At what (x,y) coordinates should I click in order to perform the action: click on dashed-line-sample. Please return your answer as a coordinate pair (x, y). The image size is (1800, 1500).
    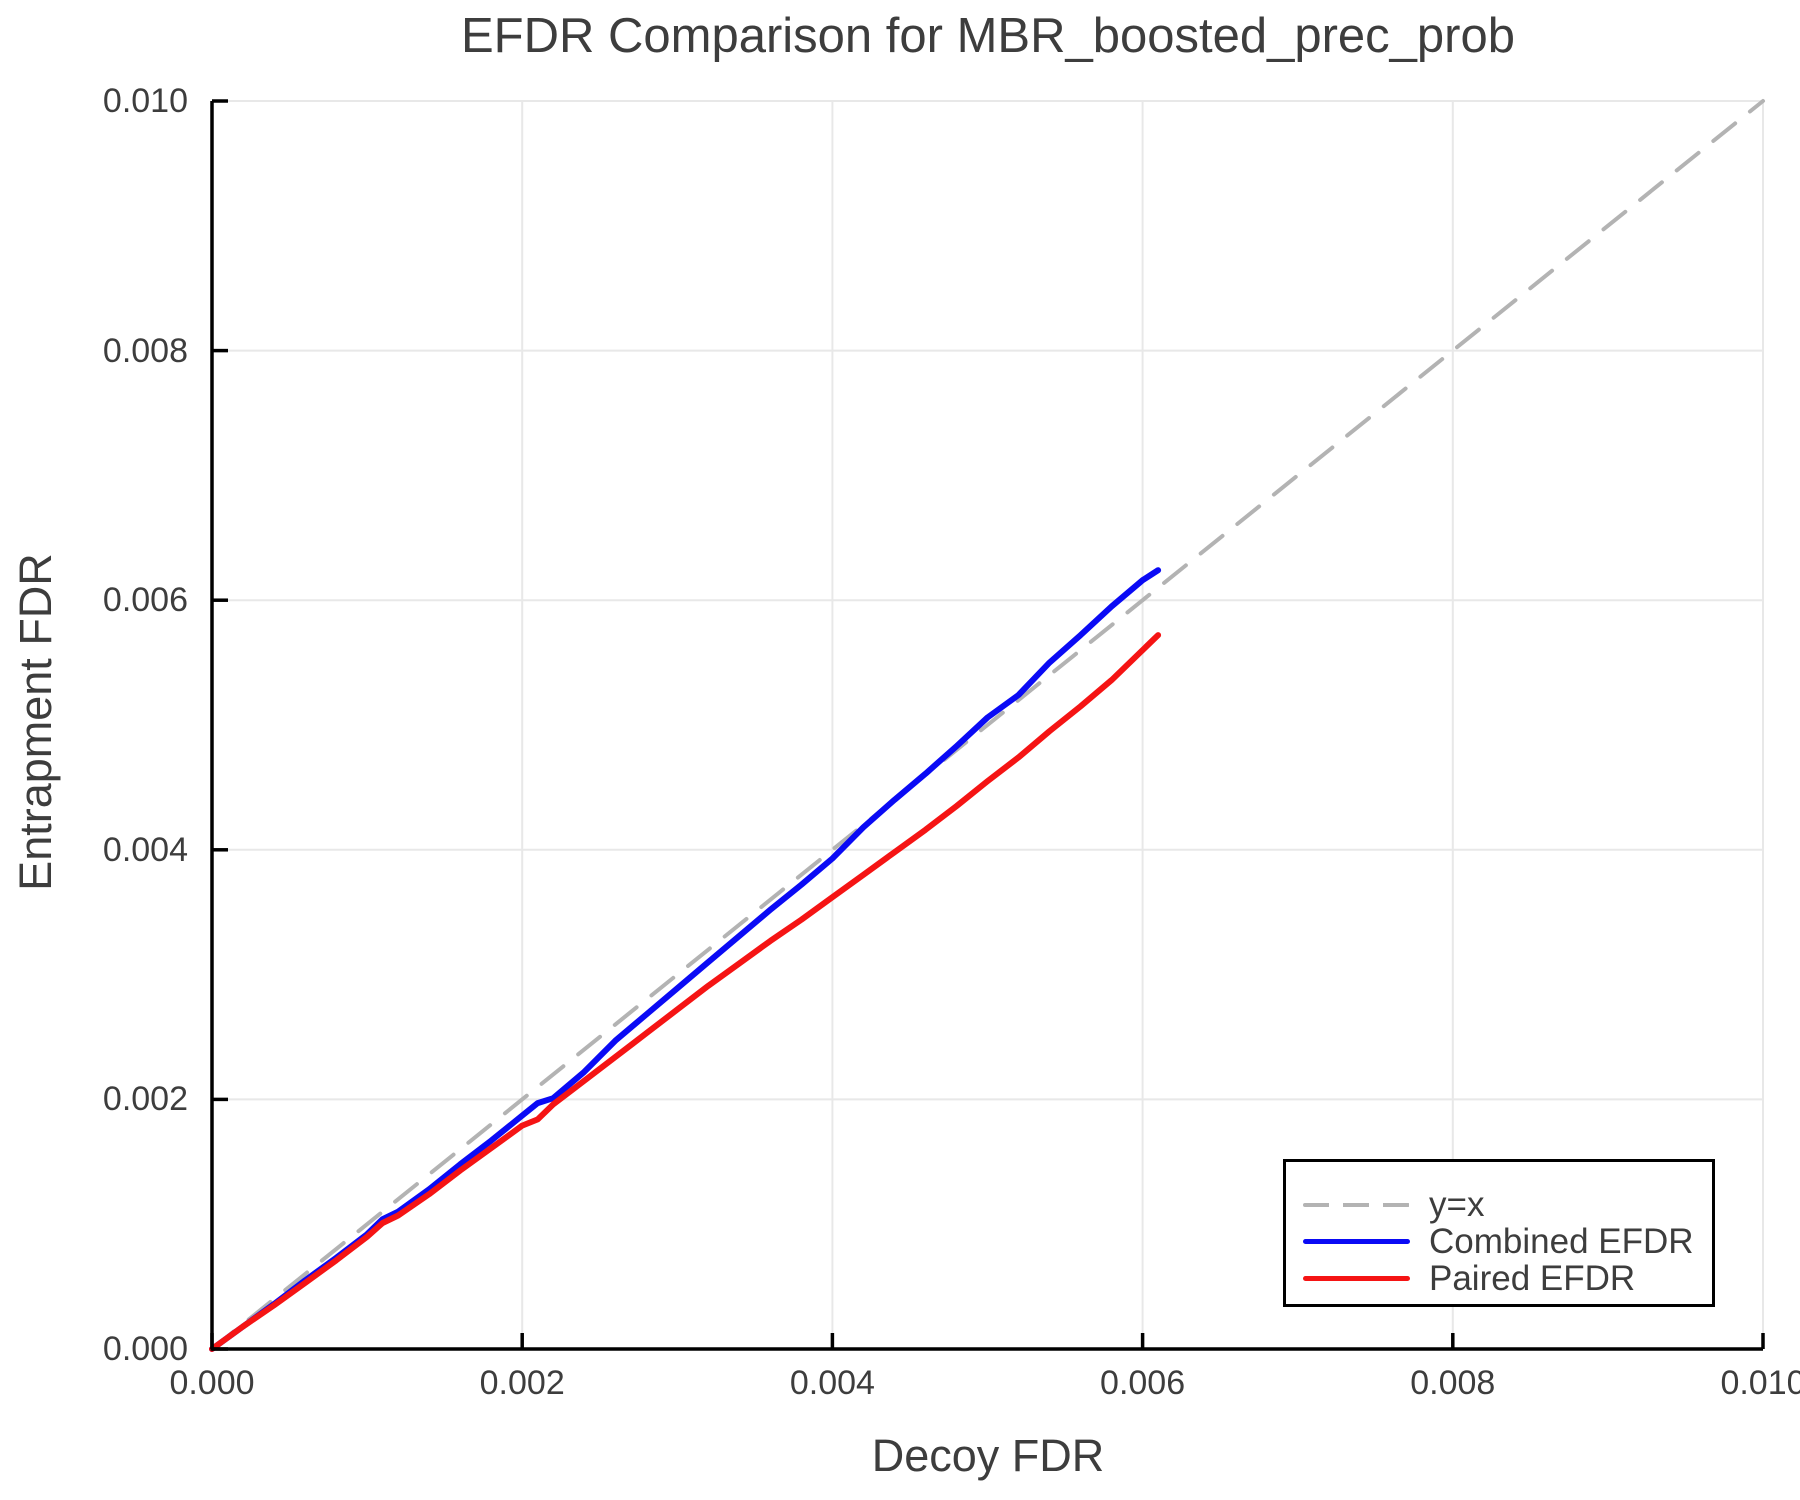
    Looking at the image, I should click on (1356, 1204).